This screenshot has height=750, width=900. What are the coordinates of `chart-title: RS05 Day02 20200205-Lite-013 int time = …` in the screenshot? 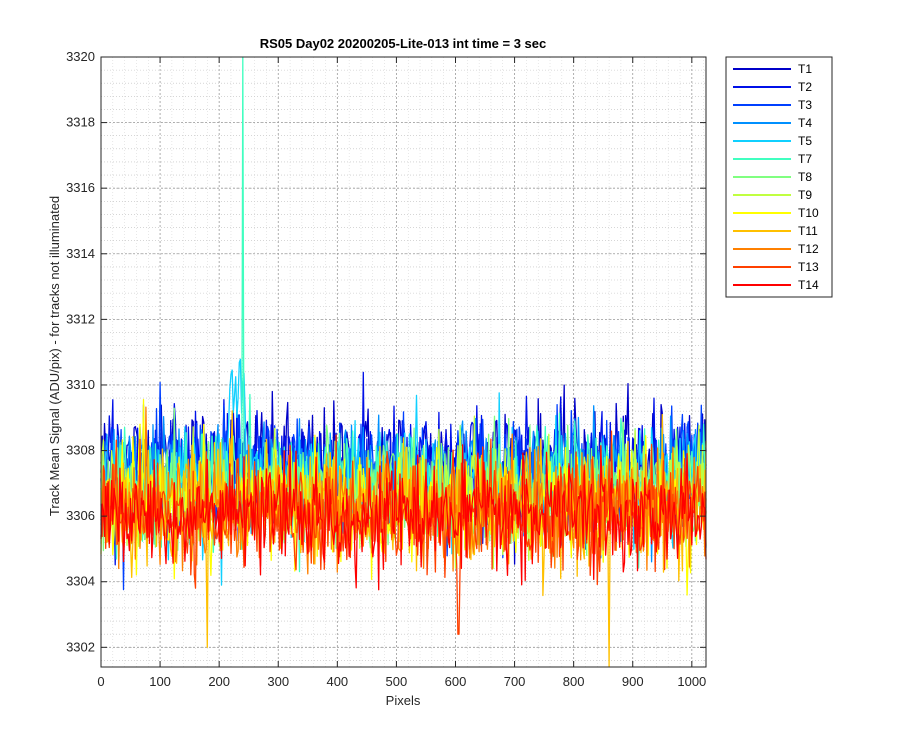 It's located at (403, 43).